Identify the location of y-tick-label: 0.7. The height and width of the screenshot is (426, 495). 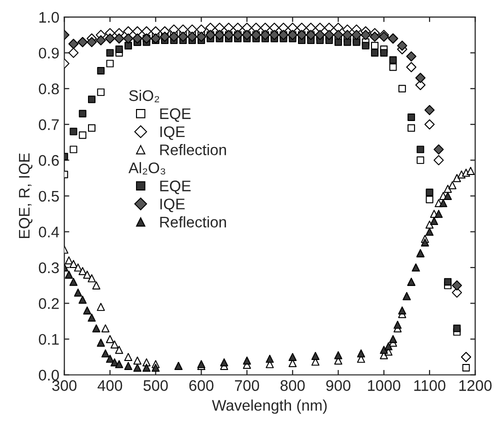
(48, 124).